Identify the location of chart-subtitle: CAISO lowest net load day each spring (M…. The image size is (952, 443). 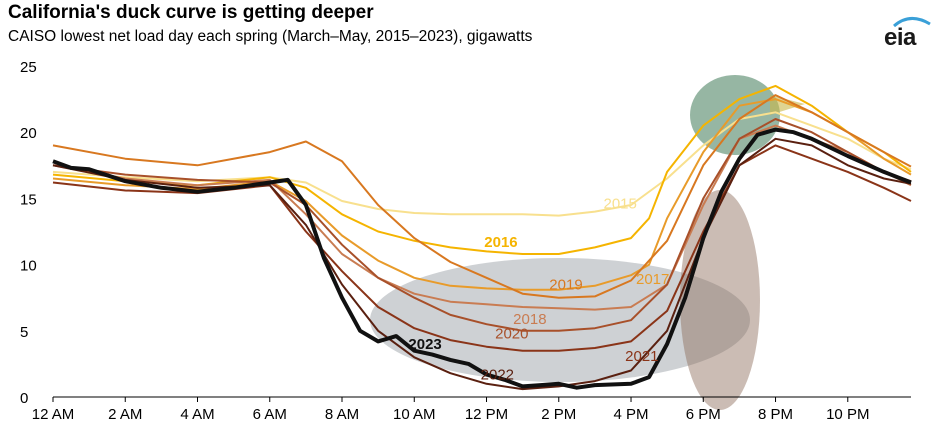
(270, 36).